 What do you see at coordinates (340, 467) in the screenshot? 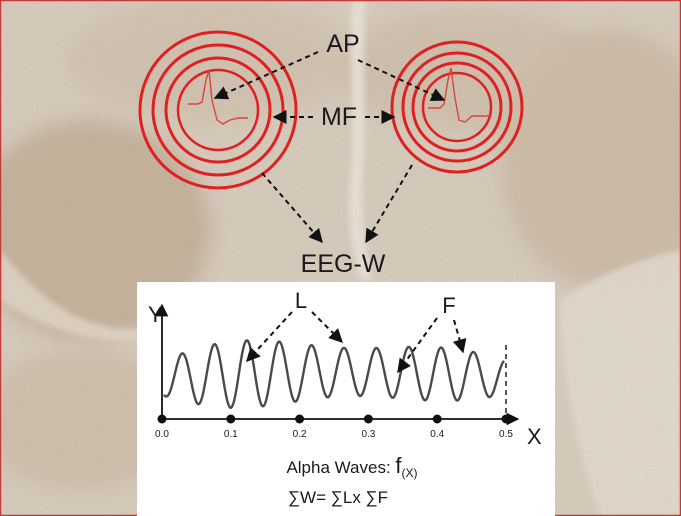
I see `caption-text: Alpha Waves:` at bounding box center [340, 467].